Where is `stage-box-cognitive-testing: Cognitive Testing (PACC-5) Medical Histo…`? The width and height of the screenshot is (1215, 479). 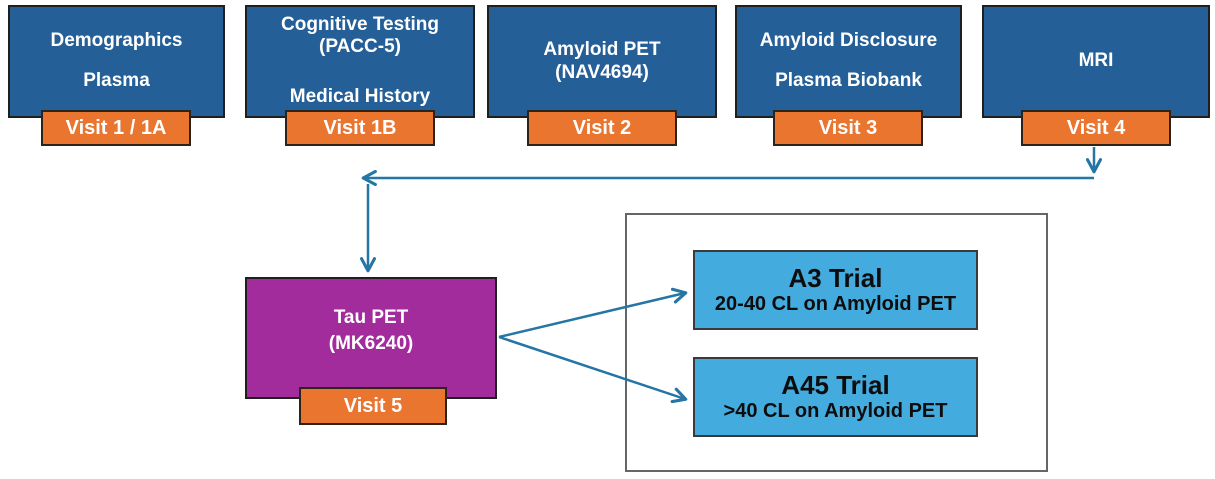 stage-box-cognitive-testing: Cognitive Testing (PACC-5) Medical Histo… is located at coordinates (360, 61).